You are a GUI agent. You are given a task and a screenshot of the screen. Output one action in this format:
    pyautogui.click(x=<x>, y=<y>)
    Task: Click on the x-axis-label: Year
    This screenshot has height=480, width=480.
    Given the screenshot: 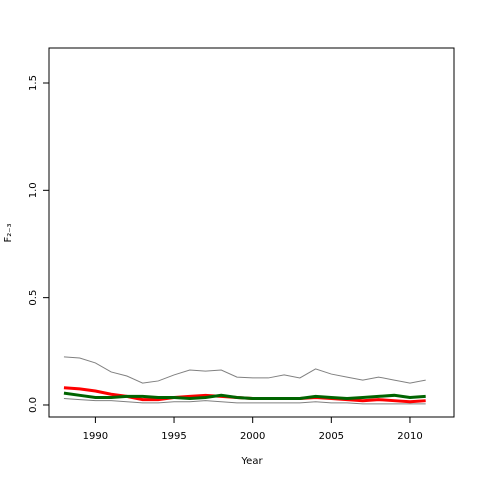 What is the action you would take?
    pyautogui.click(x=251, y=461)
    